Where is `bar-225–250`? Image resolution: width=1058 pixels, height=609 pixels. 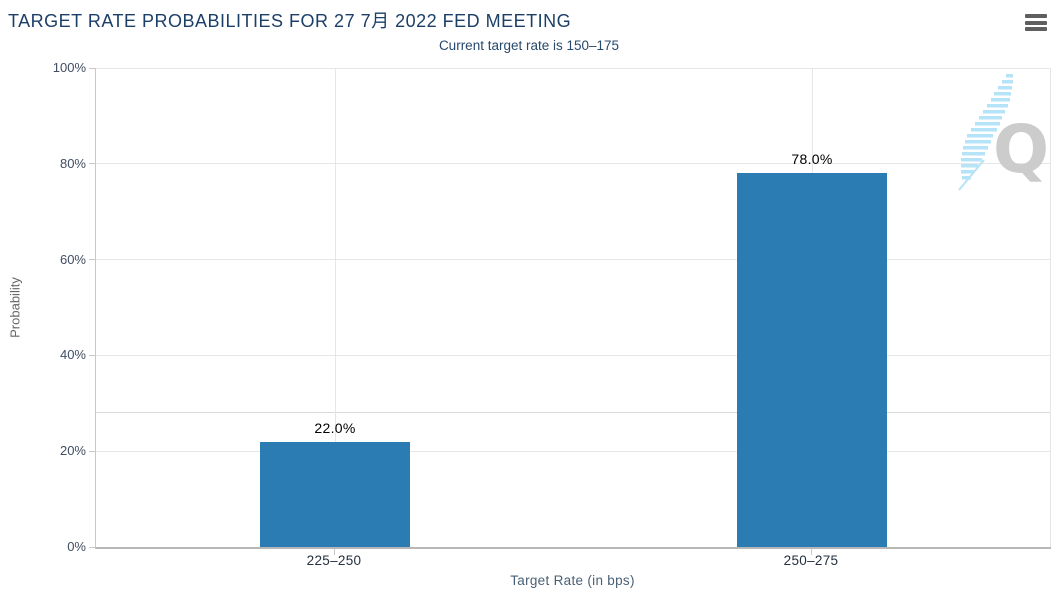
bar-225–250 is located at coordinates (335, 494).